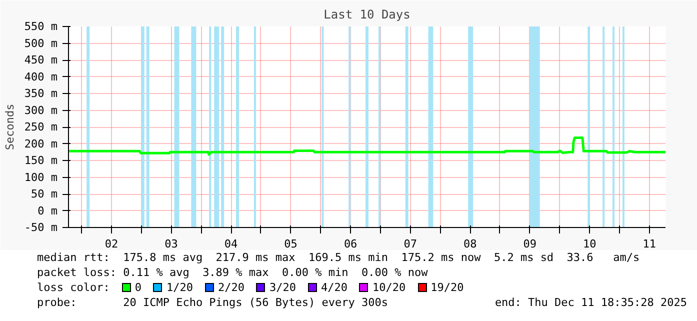 This screenshot has width=697, height=321. I want to click on legend-label: 1/20, so click(179, 287).